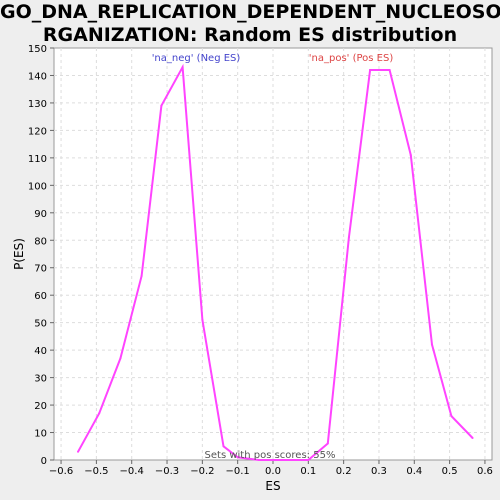 The height and width of the screenshot is (500, 500). Describe the element at coordinates (37, 49) in the screenshot. I see `y-tick-label: 150` at that location.